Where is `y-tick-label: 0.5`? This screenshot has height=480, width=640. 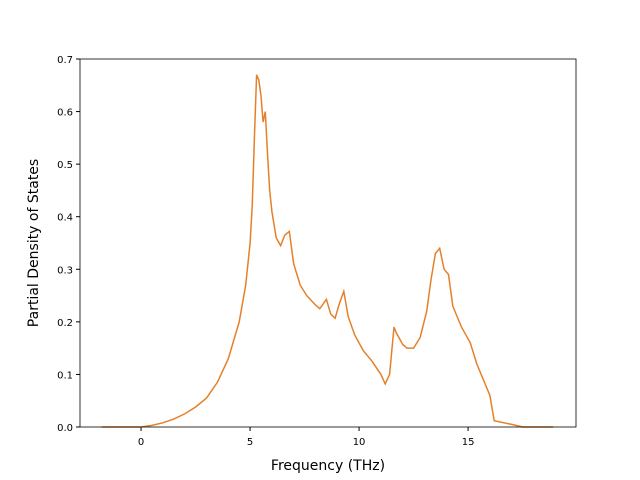 y-tick-label: 0.5 is located at coordinates (65, 165).